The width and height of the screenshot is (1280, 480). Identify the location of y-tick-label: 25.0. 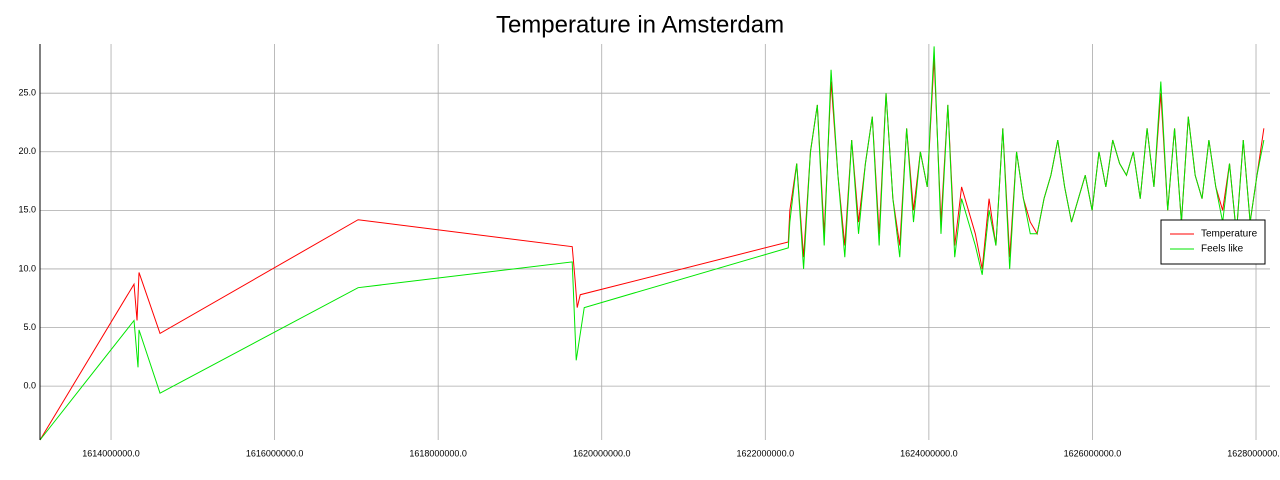
(27, 93).